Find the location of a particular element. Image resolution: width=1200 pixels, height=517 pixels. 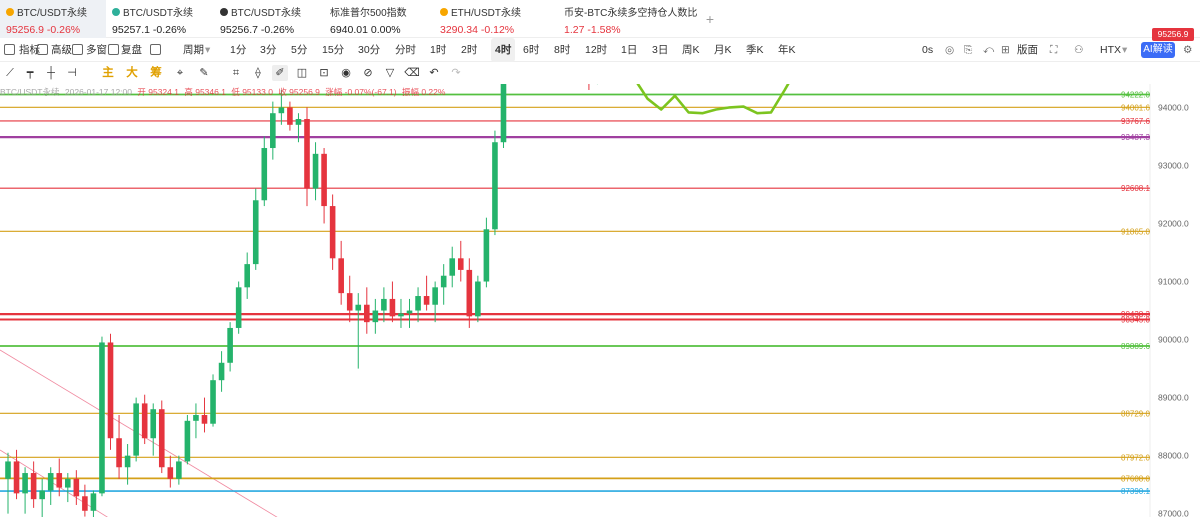

ticker-change: 0.00% is located at coordinates (385, 30).